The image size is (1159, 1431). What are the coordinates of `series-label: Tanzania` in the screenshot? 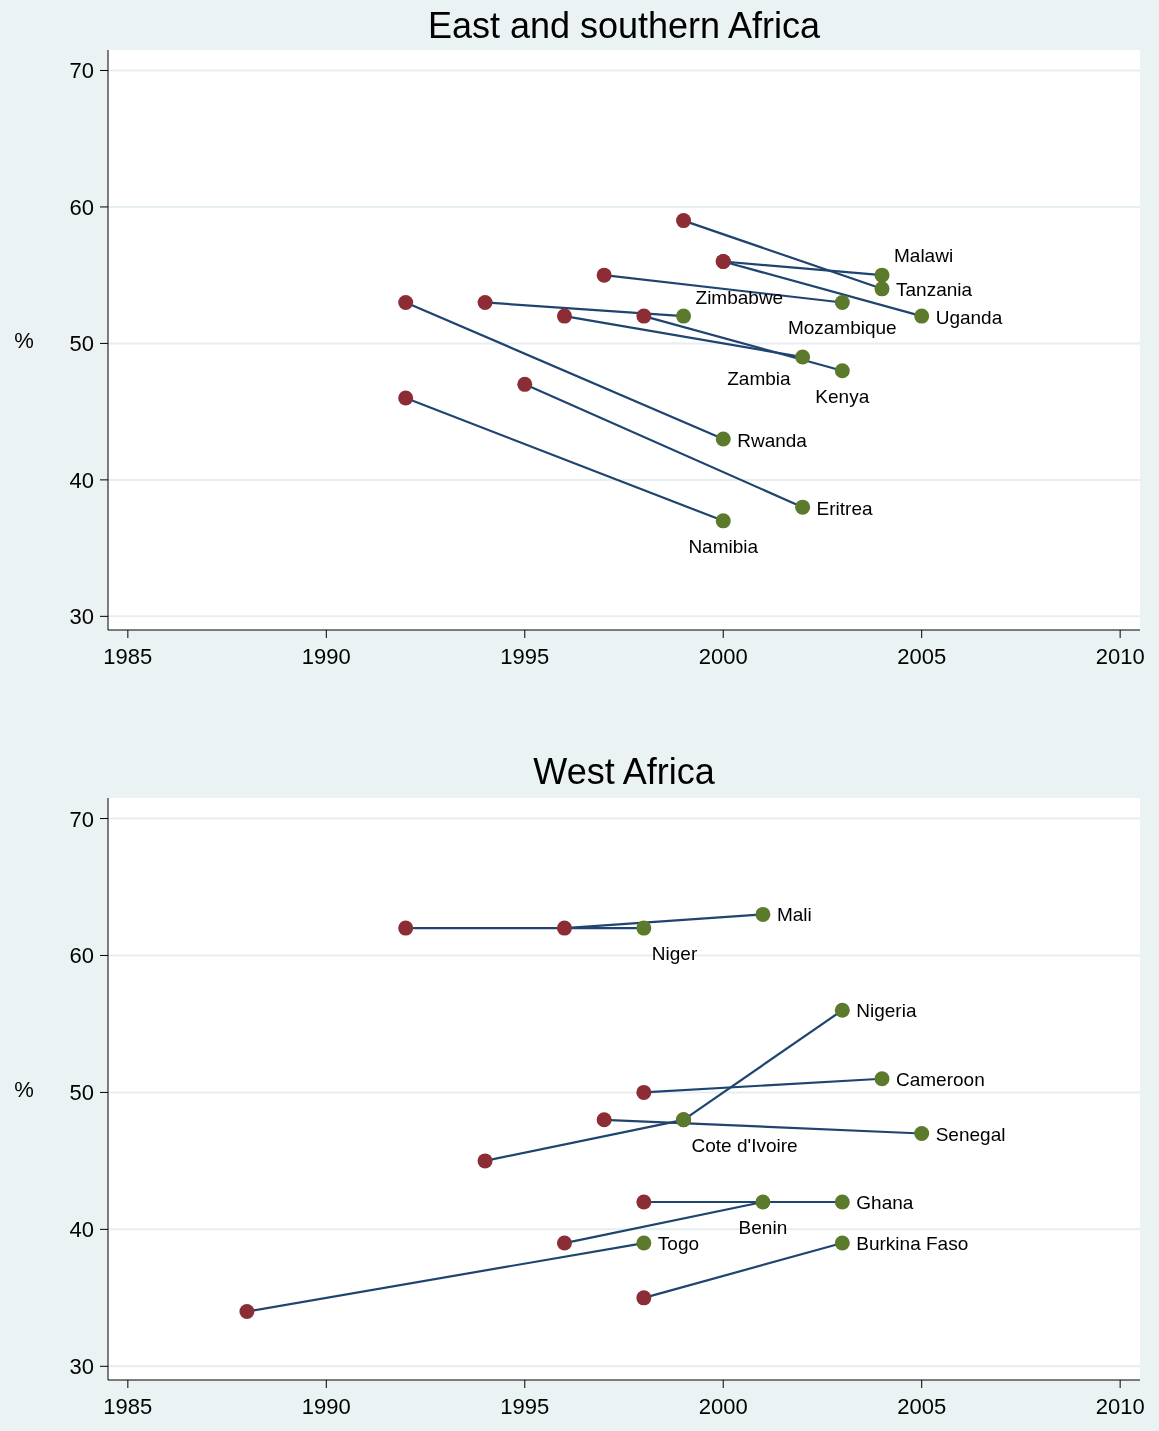 It's located at (934, 289).